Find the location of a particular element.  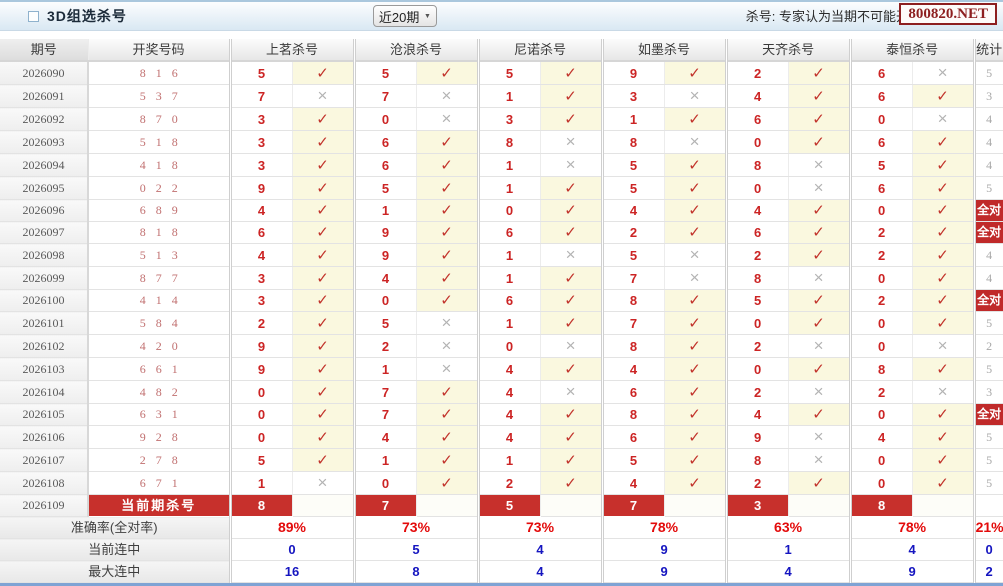

kill-number: 8 is located at coordinates (756, 165).